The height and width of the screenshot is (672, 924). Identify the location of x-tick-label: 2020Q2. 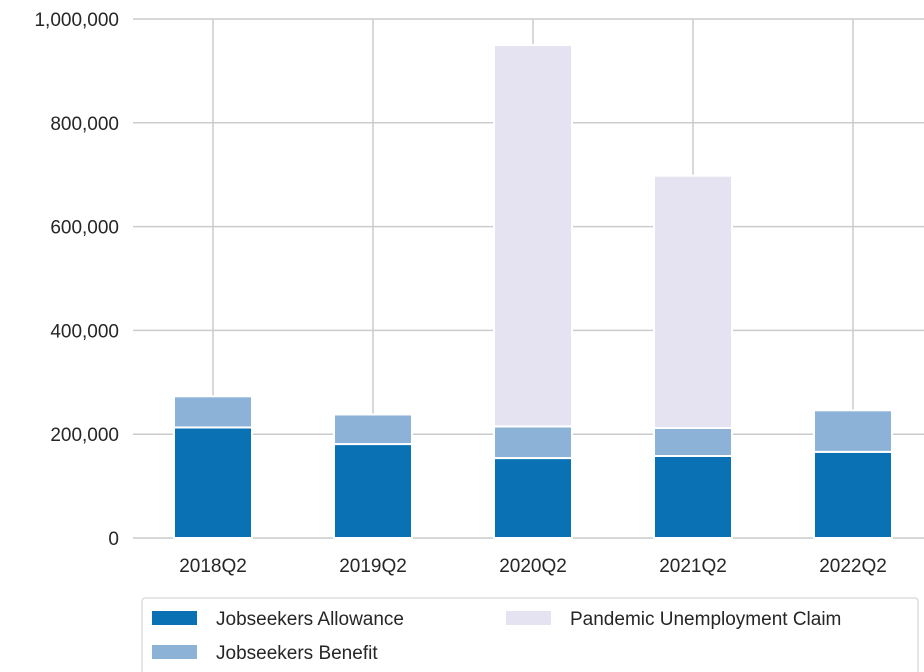
(533, 566).